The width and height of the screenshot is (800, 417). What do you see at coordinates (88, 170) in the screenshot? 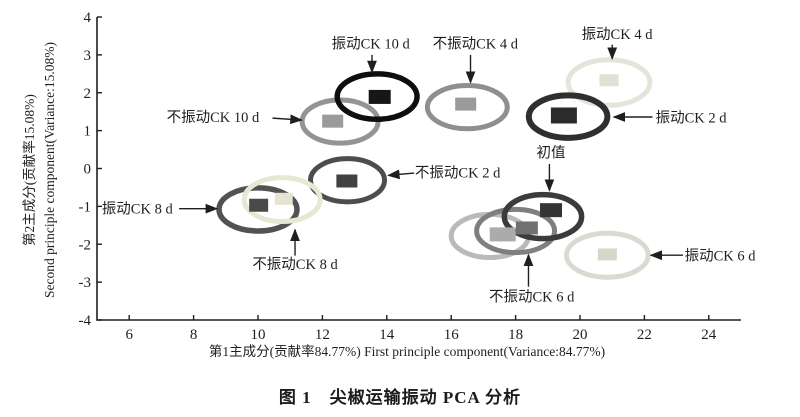
I see `y-tick-label: 0` at bounding box center [88, 170].